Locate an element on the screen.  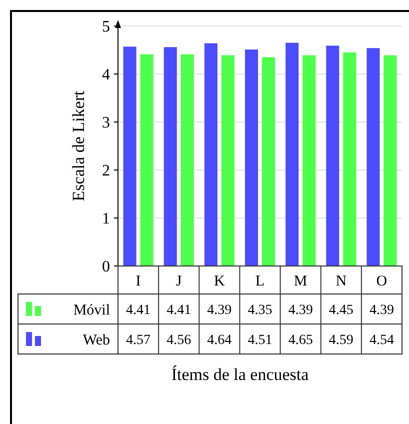
y-tick-label: 3 is located at coordinates (106, 123).